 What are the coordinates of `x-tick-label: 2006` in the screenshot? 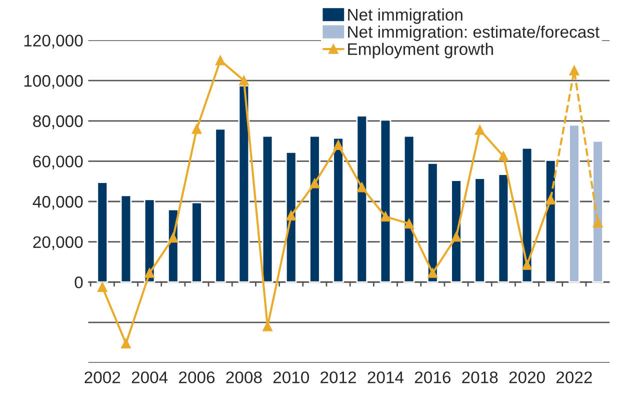 It's located at (197, 377).